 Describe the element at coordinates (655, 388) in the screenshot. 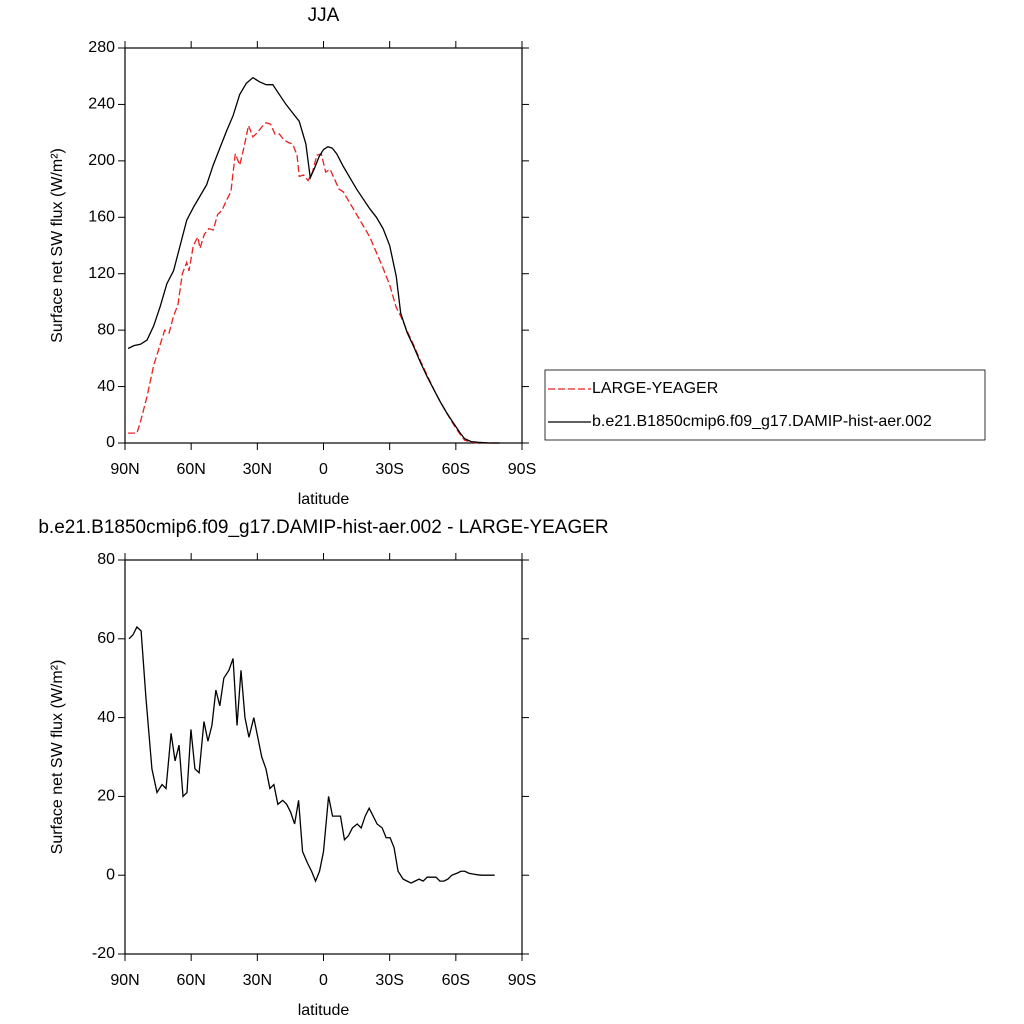

I see `legend-label: LARGE-YEAGER` at that location.